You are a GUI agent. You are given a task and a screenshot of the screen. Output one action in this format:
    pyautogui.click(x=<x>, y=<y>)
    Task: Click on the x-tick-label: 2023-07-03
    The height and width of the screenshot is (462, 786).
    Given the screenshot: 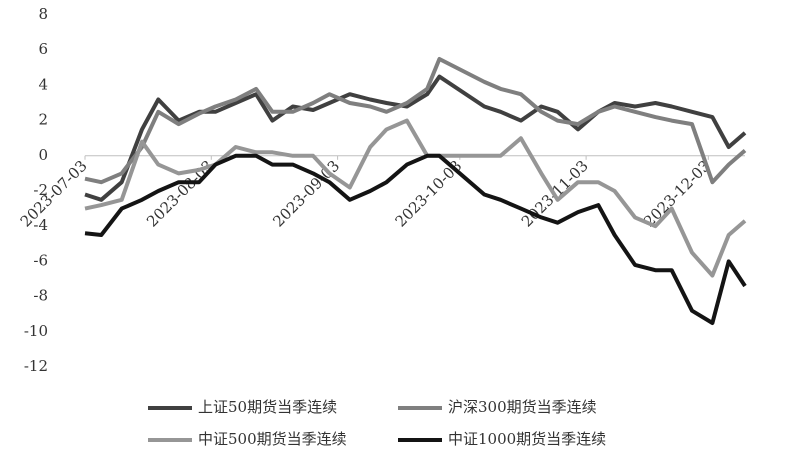 What is the action you would take?
    pyautogui.click(x=54, y=194)
    